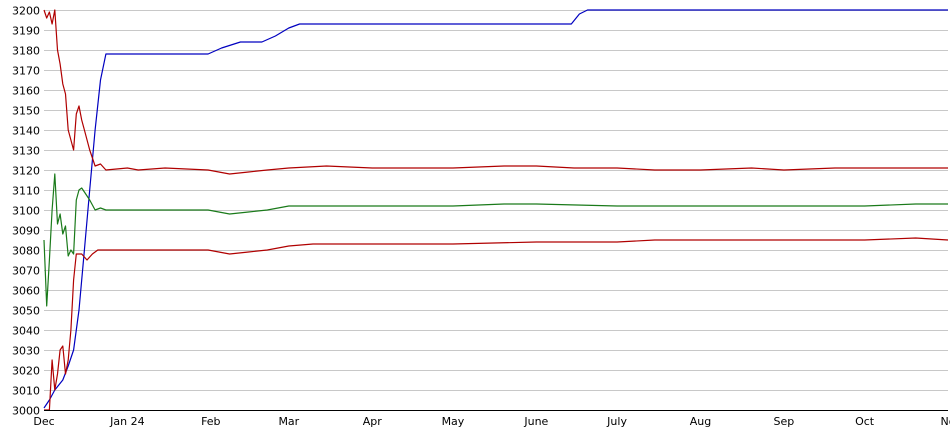  I want to click on x-tick-label: Oct, so click(865, 421).